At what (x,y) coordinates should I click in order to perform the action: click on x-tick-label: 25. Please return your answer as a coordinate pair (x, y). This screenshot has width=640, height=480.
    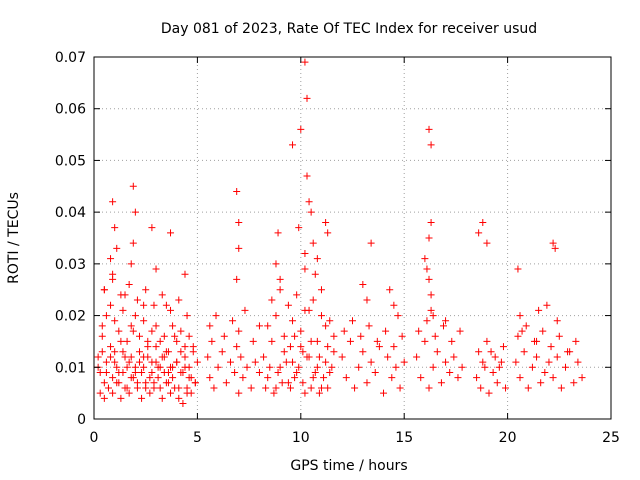
    Looking at the image, I should click on (611, 438).